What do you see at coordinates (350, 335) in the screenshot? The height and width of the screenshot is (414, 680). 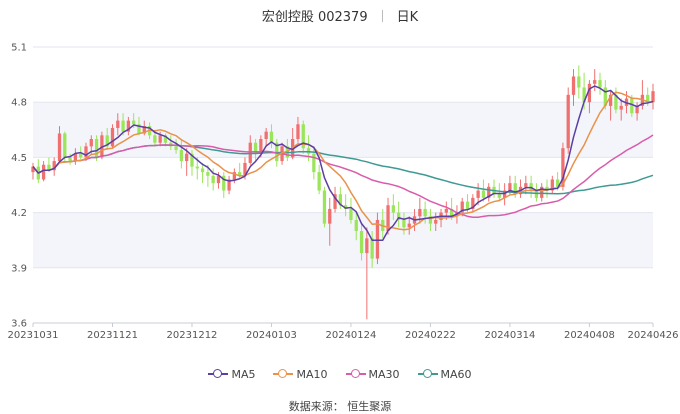 I see `x-tick-label: 20240124` at bounding box center [350, 335].